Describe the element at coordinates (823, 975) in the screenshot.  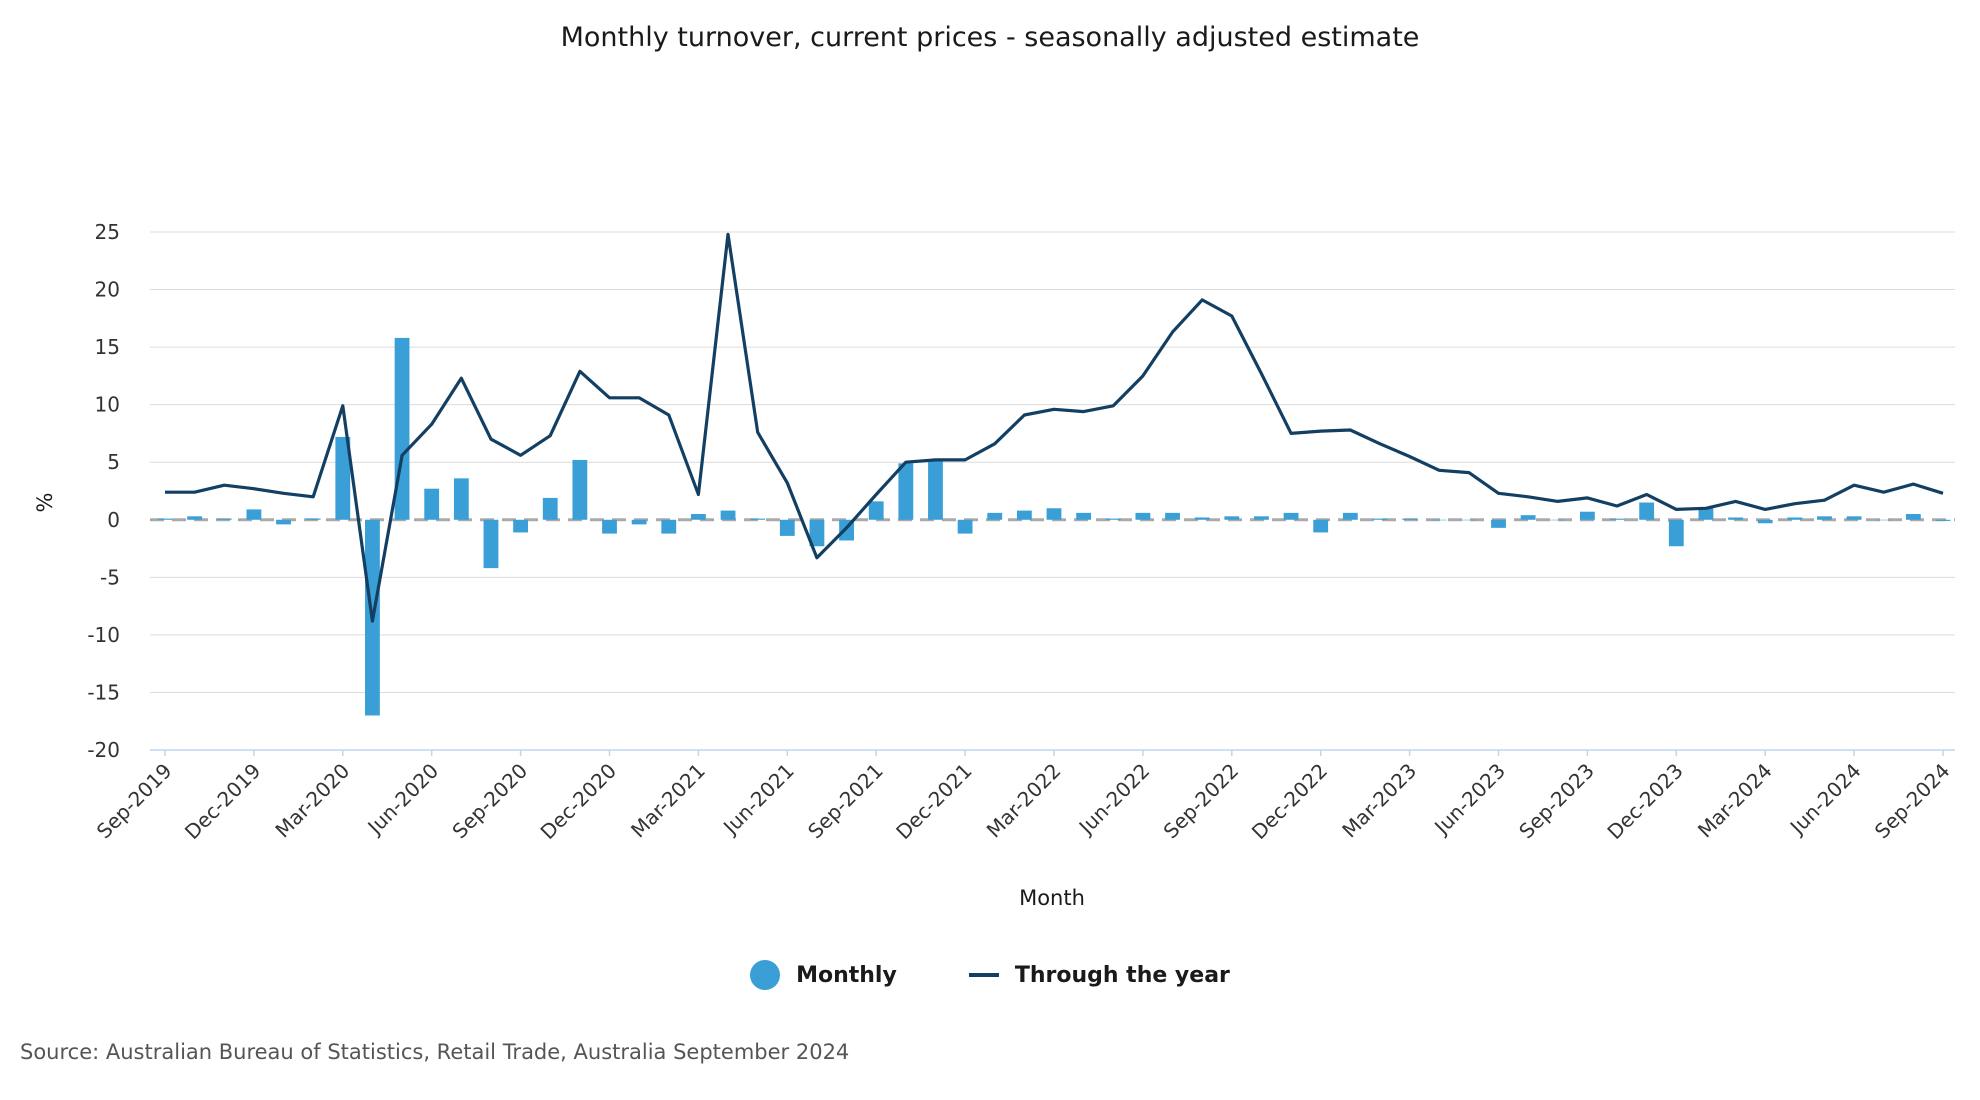
I see `legend-item-monthly: Monthly` at that location.